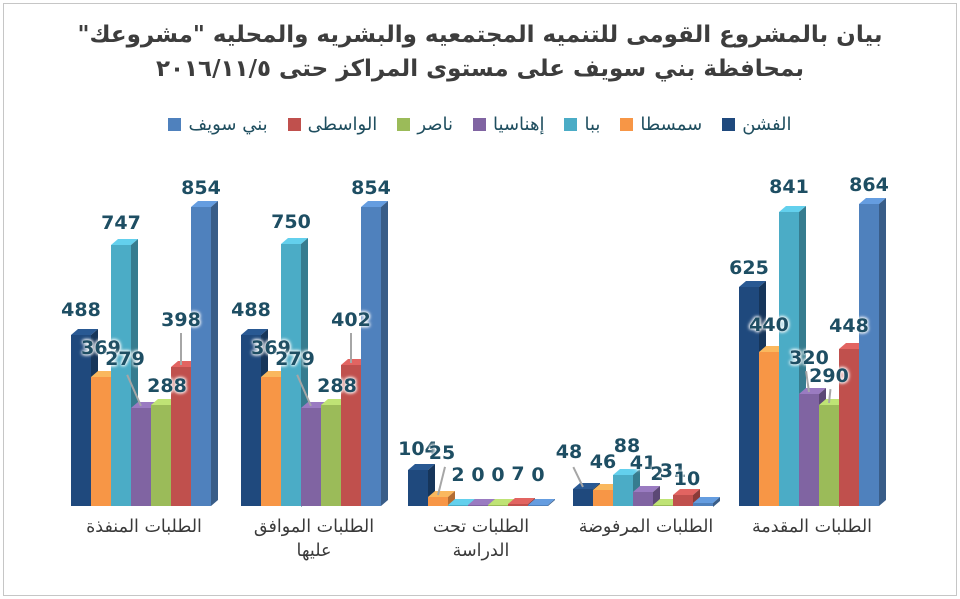 This screenshot has width=960, height=599. What do you see at coordinates (749, 268) in the screenshot?
I see `bar-label: 625` at bounding box center [749, 268].